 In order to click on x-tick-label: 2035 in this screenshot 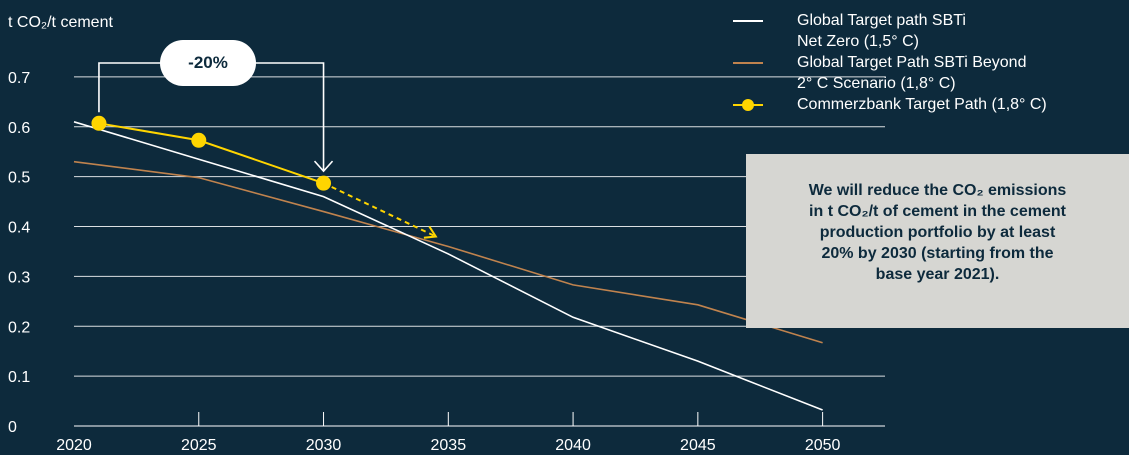, I will do `click(449, 445)`.